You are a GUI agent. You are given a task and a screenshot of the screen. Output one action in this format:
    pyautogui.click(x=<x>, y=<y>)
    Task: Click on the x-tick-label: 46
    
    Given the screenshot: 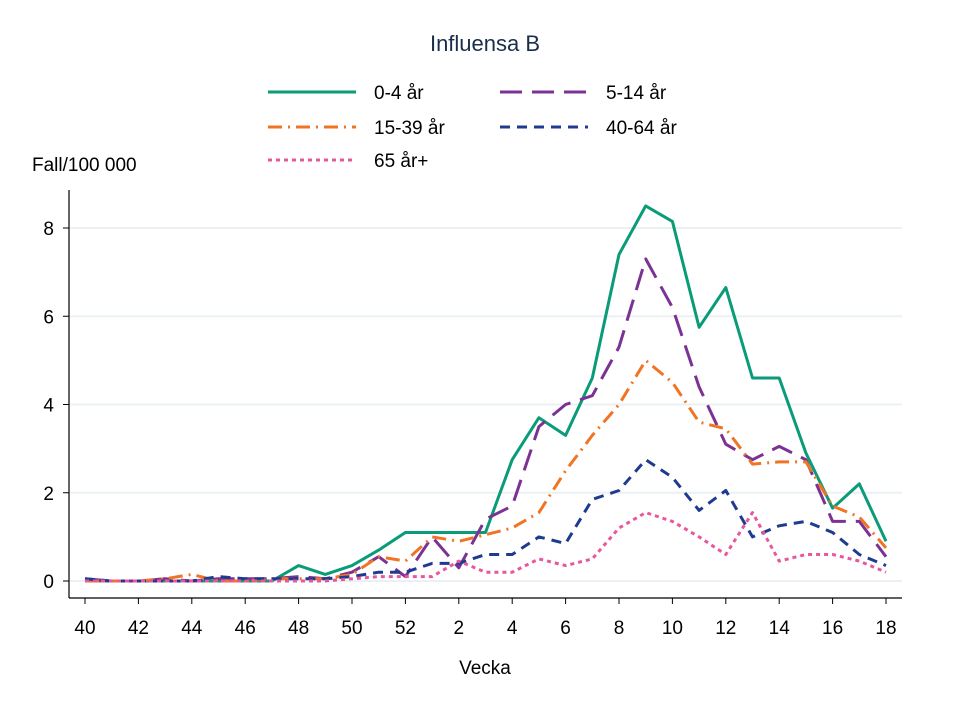 What is the action you would take?
    pyautogui.click(x=245, y=628)
    